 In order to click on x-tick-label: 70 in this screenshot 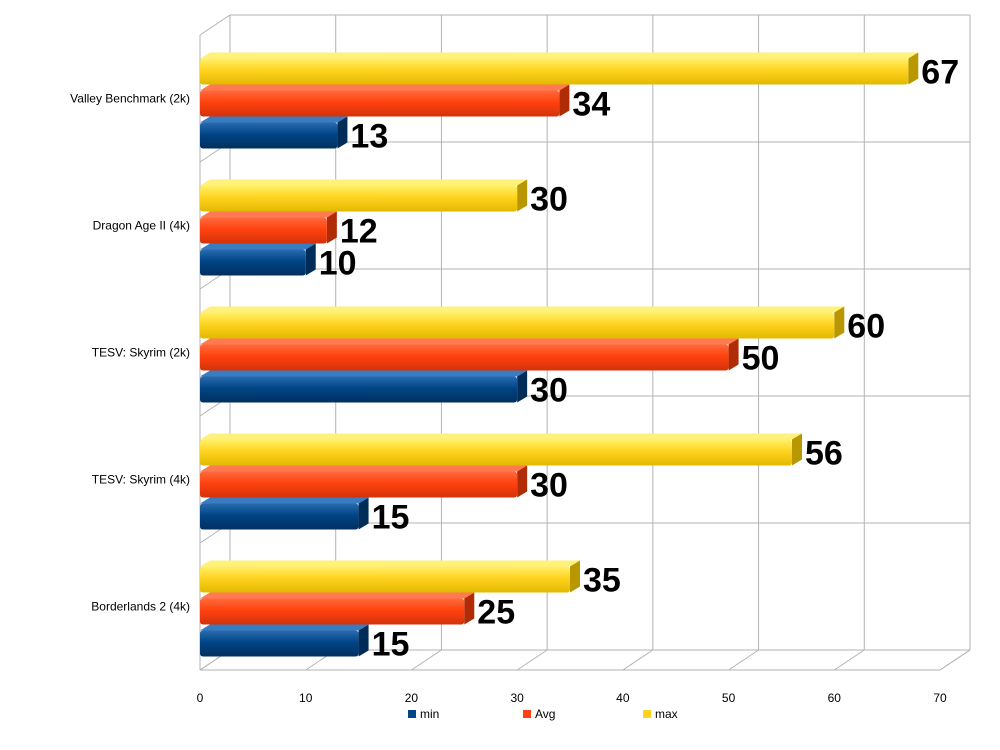, I will do `click(940, 698)`.